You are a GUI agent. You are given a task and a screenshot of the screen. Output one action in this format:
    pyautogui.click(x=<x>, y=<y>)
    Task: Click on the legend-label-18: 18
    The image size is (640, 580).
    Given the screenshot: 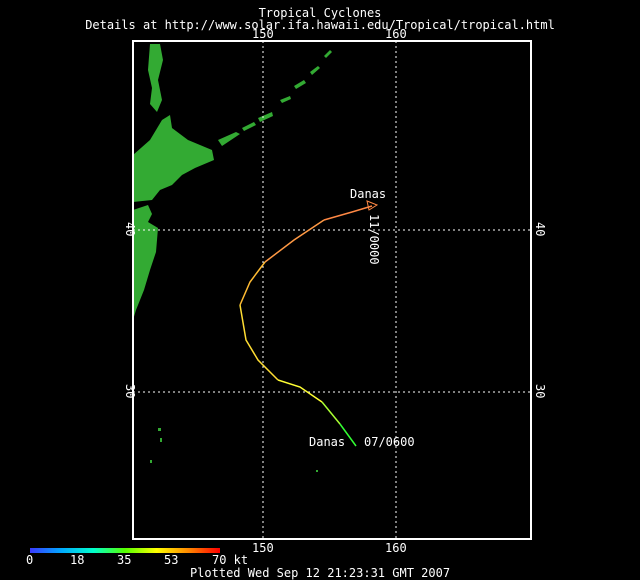 What is the action you would take?
    pyautogui.click(x=77, y=560)
    